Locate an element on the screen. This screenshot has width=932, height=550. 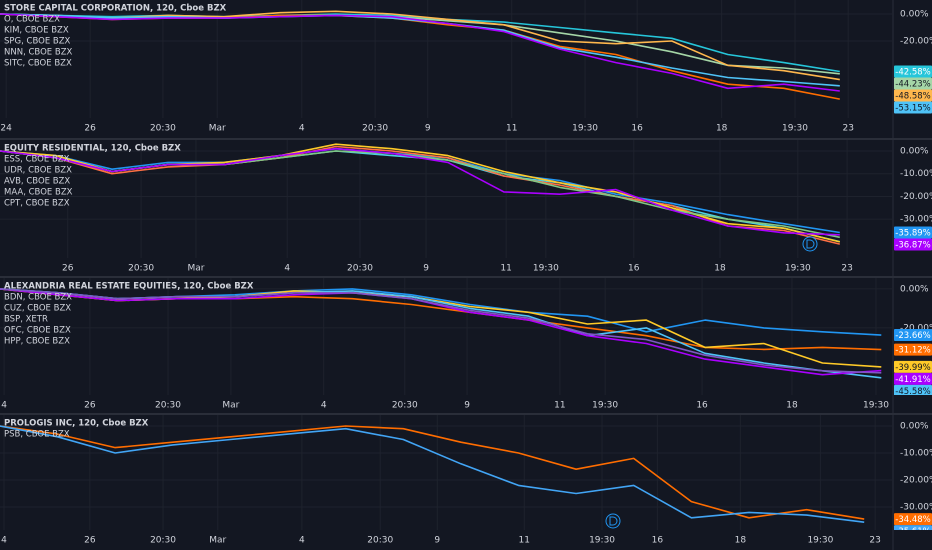
price-label: -39.99% is located at coordinates (912, 368).